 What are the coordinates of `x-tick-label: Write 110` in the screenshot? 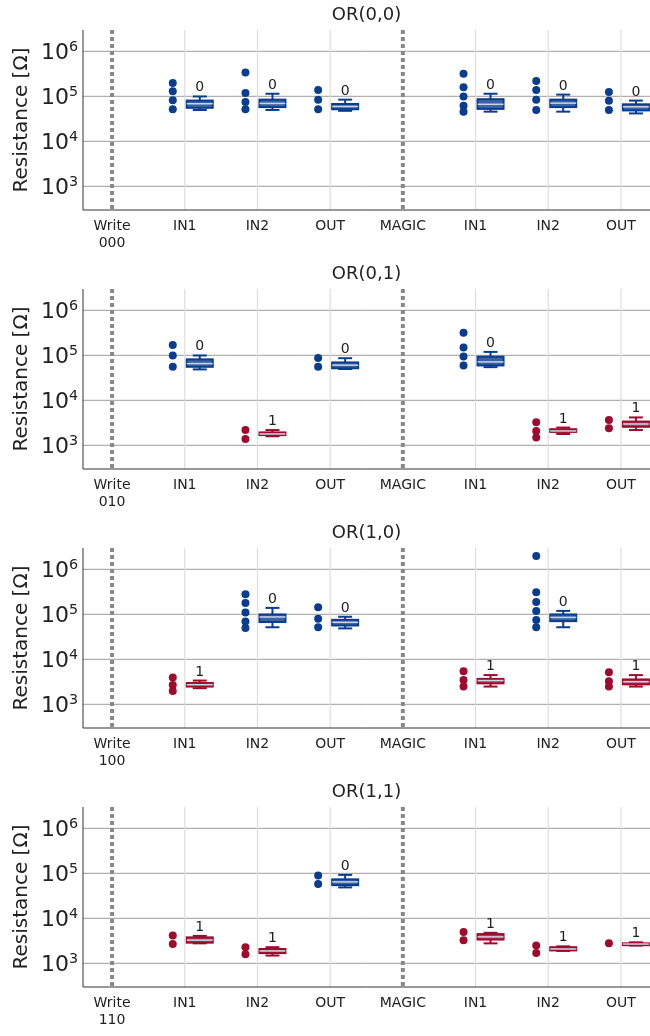 It's located at (112, 1010).